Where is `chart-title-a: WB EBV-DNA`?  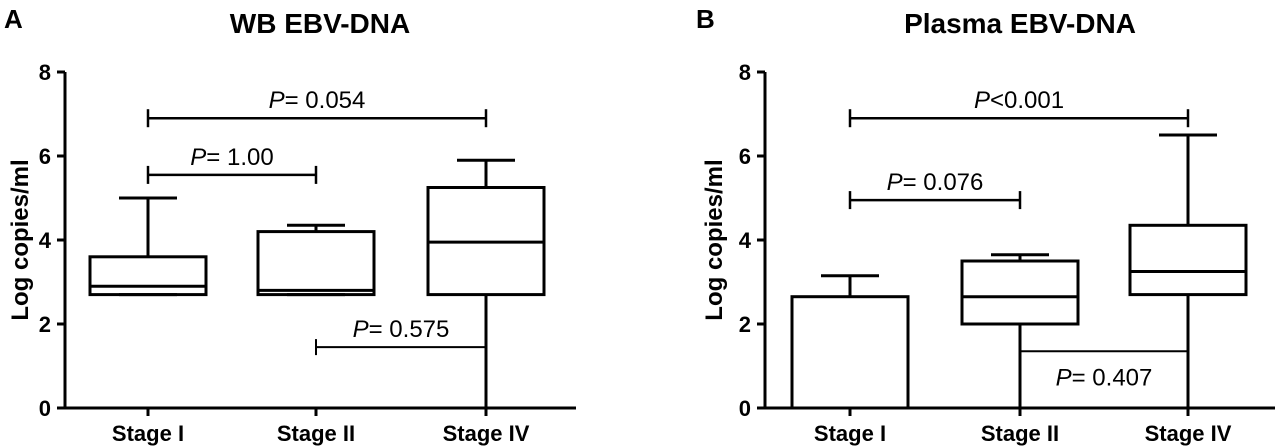
chart-title-a: WB EBV-DNA is located at coordinates (320, 23).